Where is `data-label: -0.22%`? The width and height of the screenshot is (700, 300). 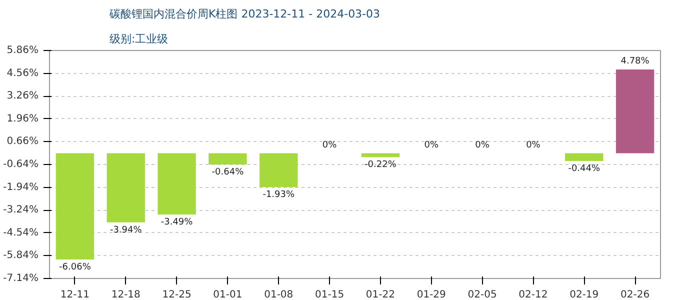 data-label: -0.22% is located at coordinates (380, 165).